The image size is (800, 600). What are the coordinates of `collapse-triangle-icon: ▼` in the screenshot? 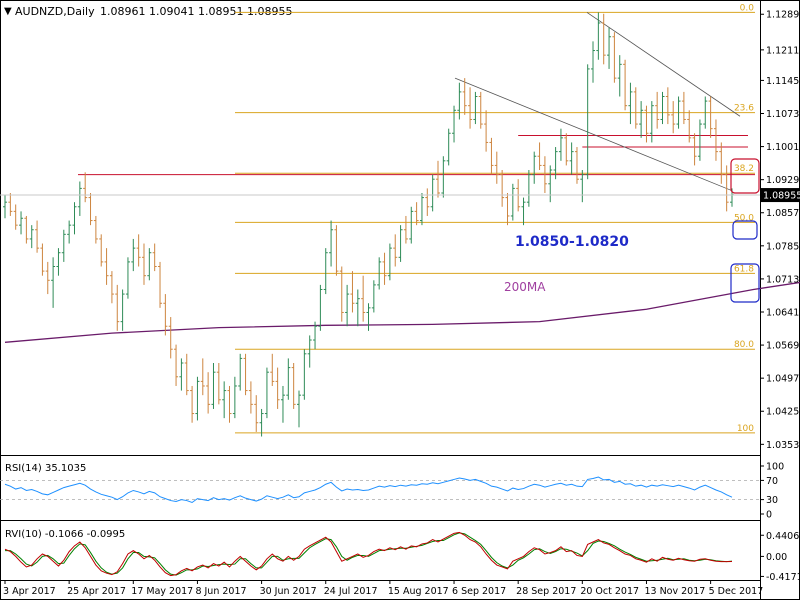 It's located at (8, 11).